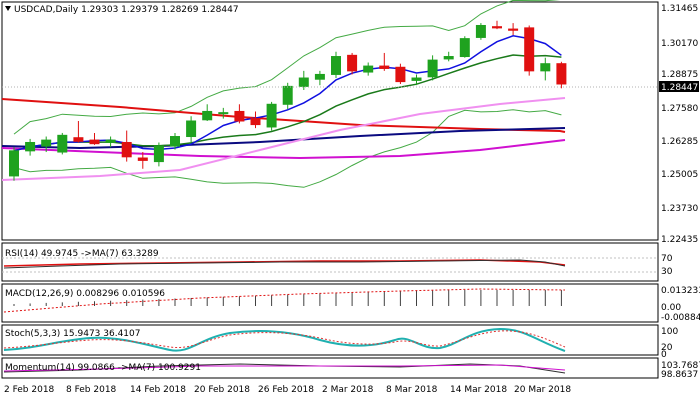 The height and width of the screenshot is (404, 700). I want to click on momentum-ma-line, so click(284, 368).